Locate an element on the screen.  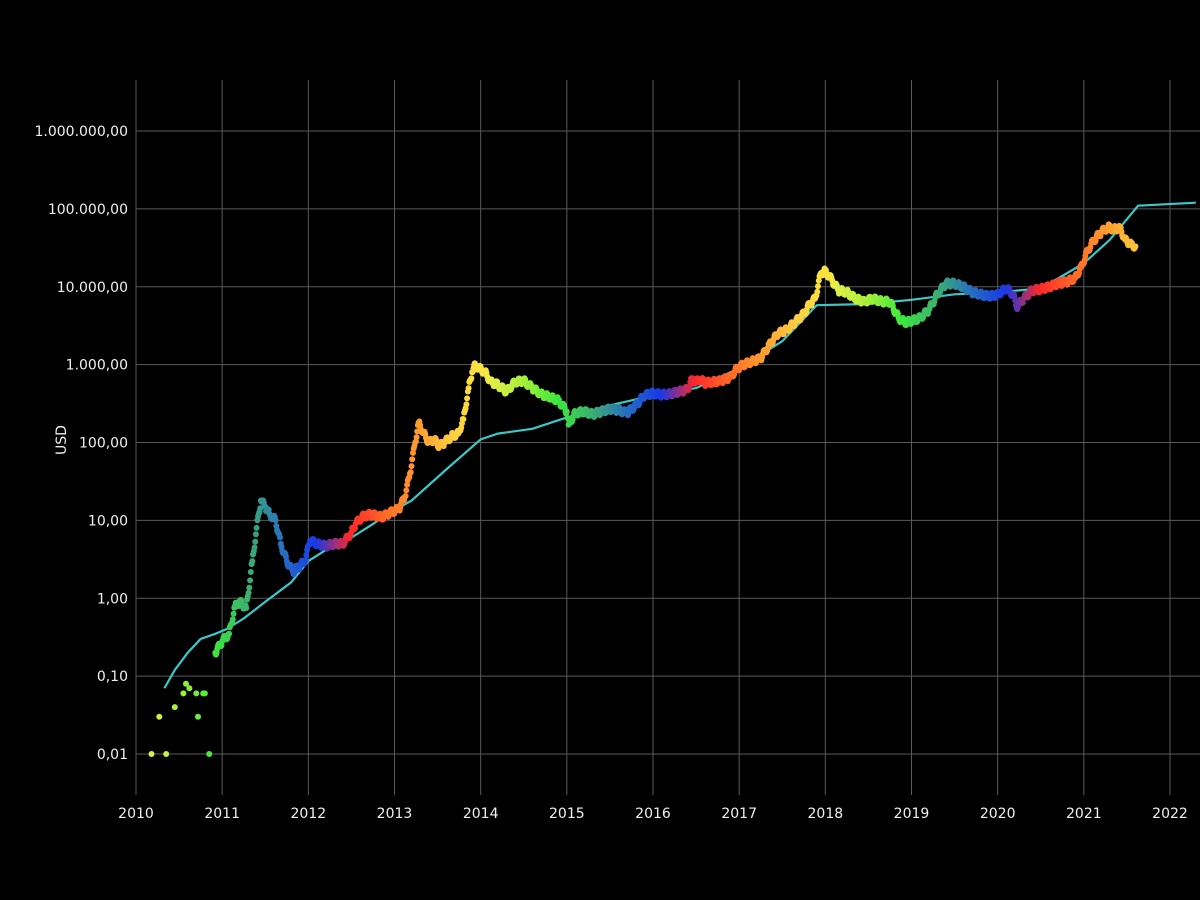
y-tick-label-5: 1.000,00 is located at coordinates (97, 366).